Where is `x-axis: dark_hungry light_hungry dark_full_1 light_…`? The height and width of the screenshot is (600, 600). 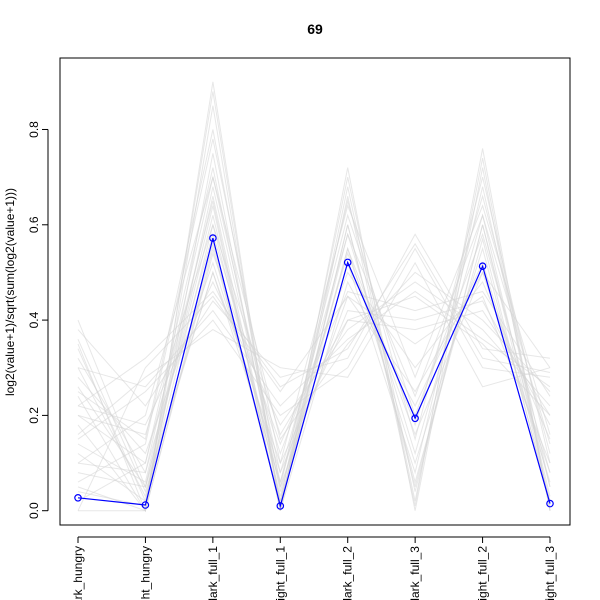
x-axis: dark_hungry light_hungry dark_full_1 light_… is located at coordinates (314, 568).